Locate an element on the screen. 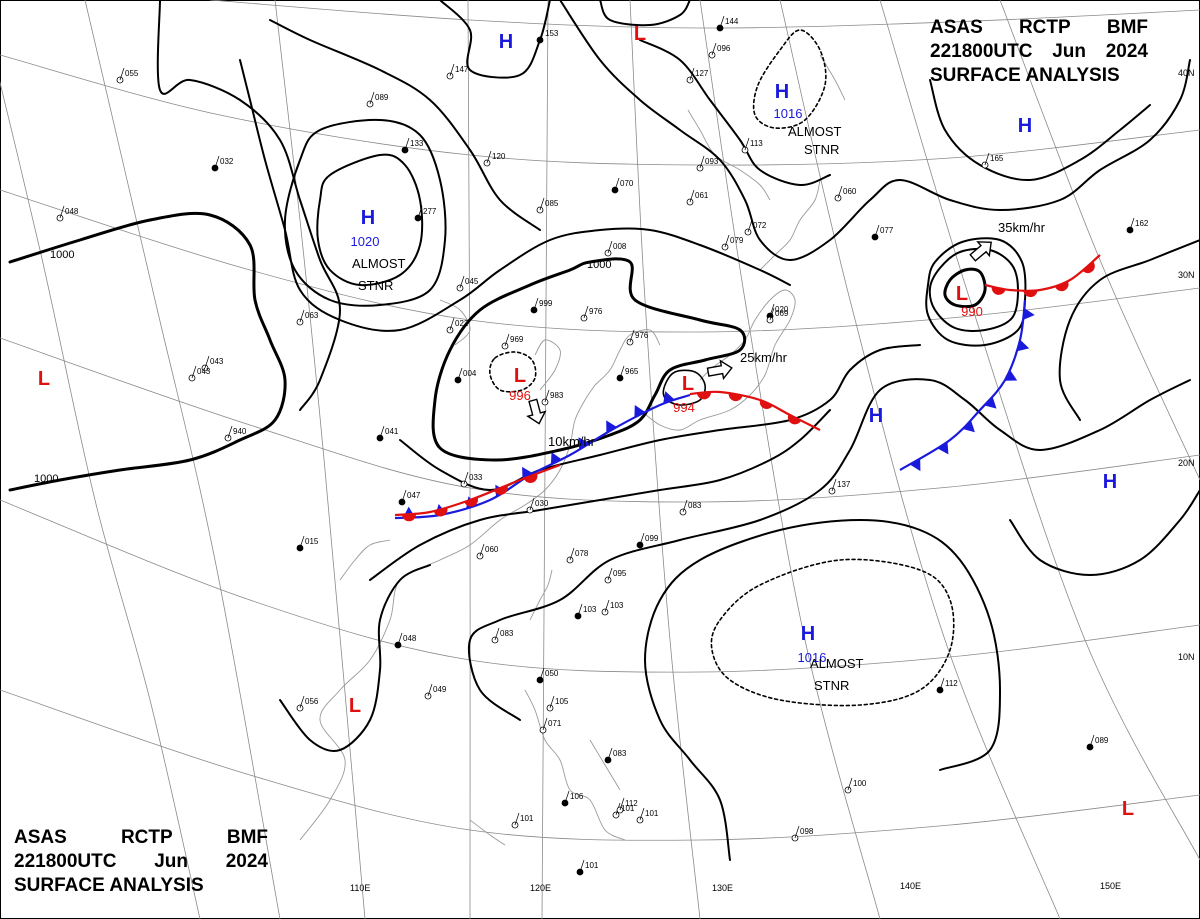 This screenshot has width=1200, height=919. station-plot: 144 is located at coordinates (727, 23).